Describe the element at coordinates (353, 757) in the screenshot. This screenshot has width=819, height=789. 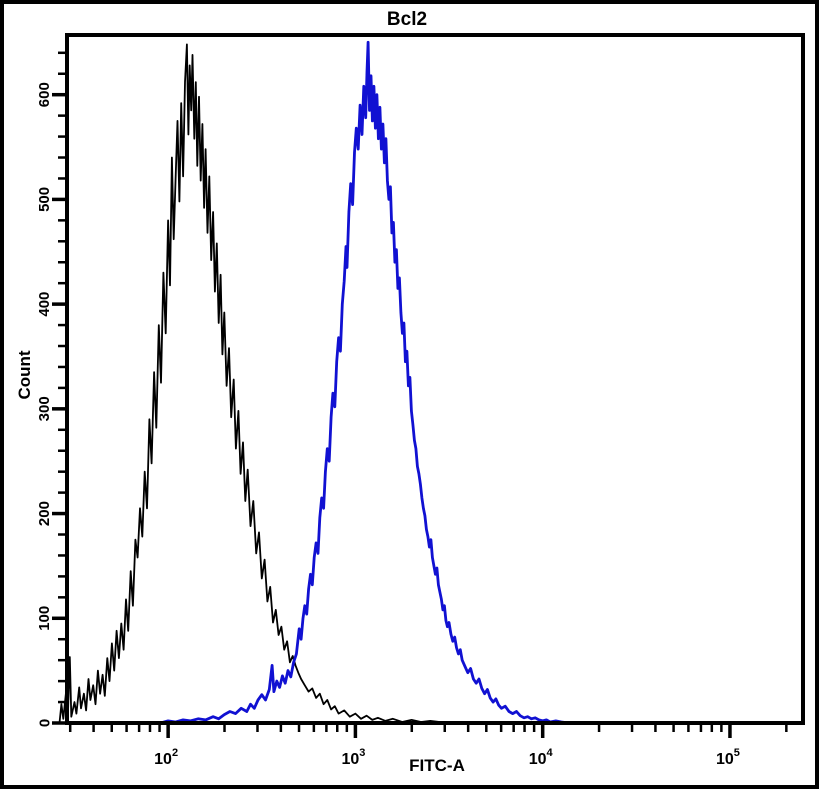
I see `x-tick-label: 10³` at that location.